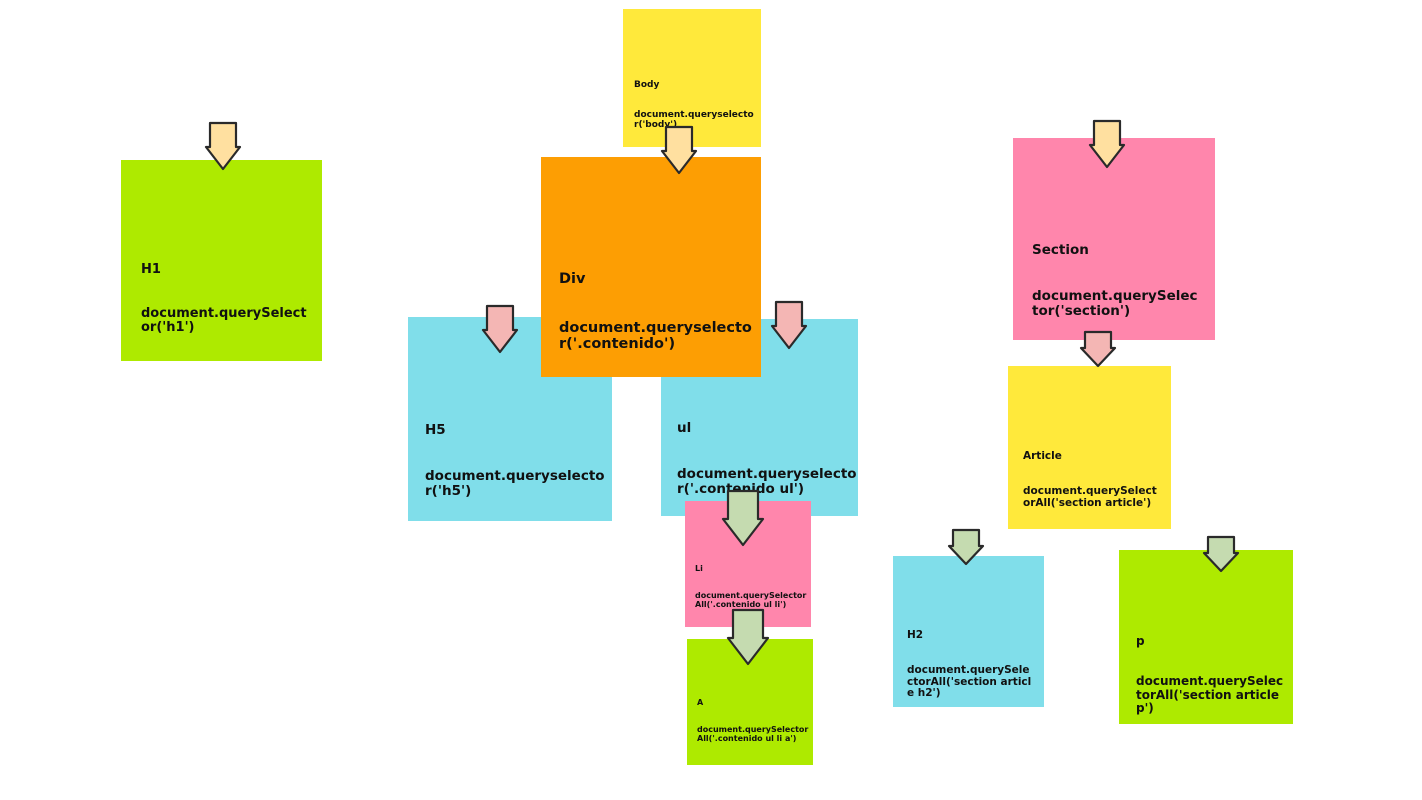  I want to click on note-p-title: p, so click(1140, 640).